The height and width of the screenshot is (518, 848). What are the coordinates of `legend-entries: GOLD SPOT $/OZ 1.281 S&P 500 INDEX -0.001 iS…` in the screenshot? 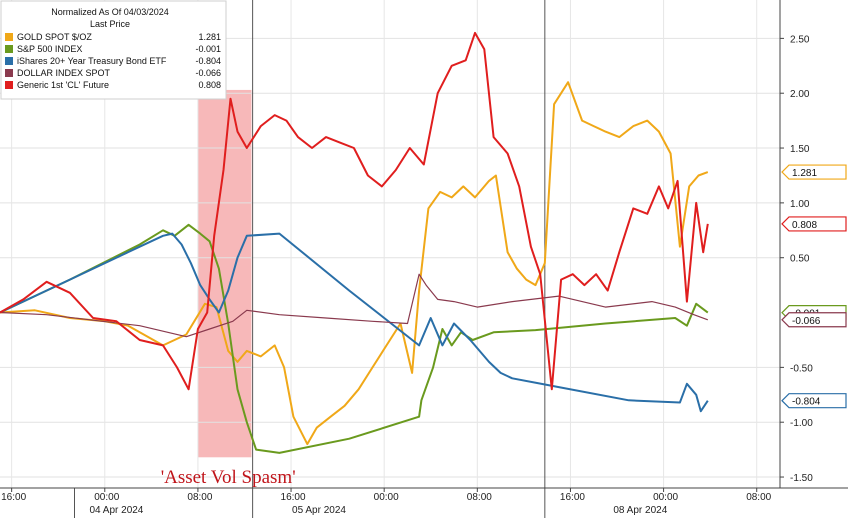 It's located at (113, 61).